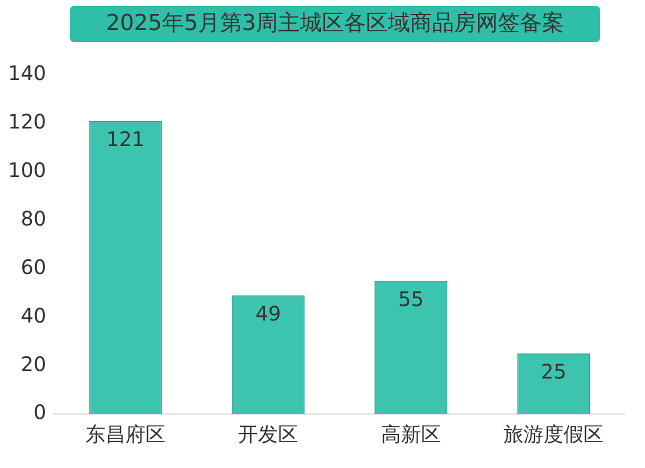  I want to click on y-tick-label: 80, so click(33, 218).